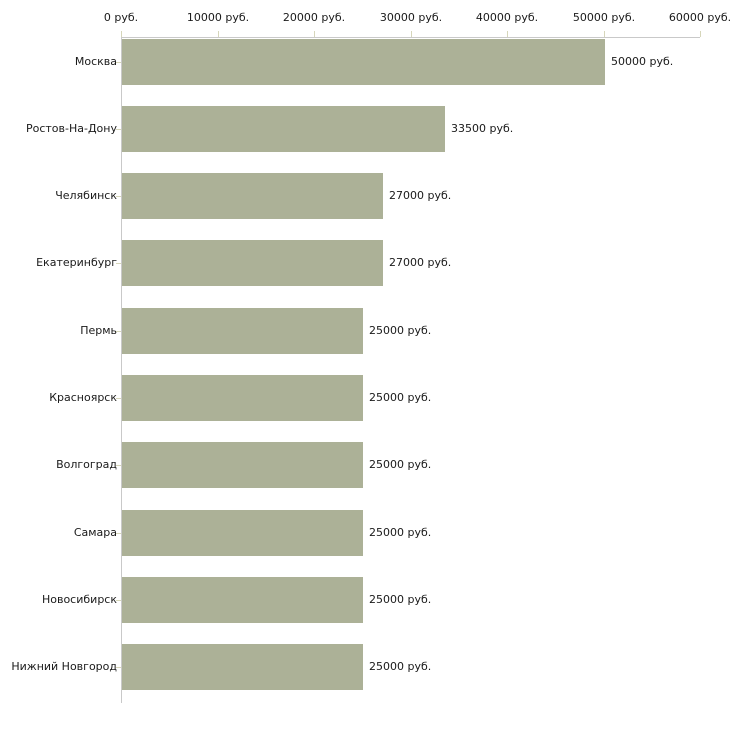 The height and width of the screenshot is (730, 730). I want to click on bar-row: Пермь 25000 руб., so click(365, 330).